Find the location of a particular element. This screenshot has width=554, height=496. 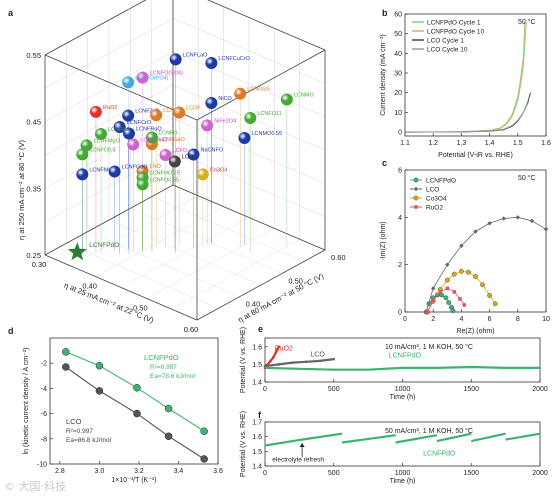

watermark: © 大国·科技 is located at coordinates (35, 486).